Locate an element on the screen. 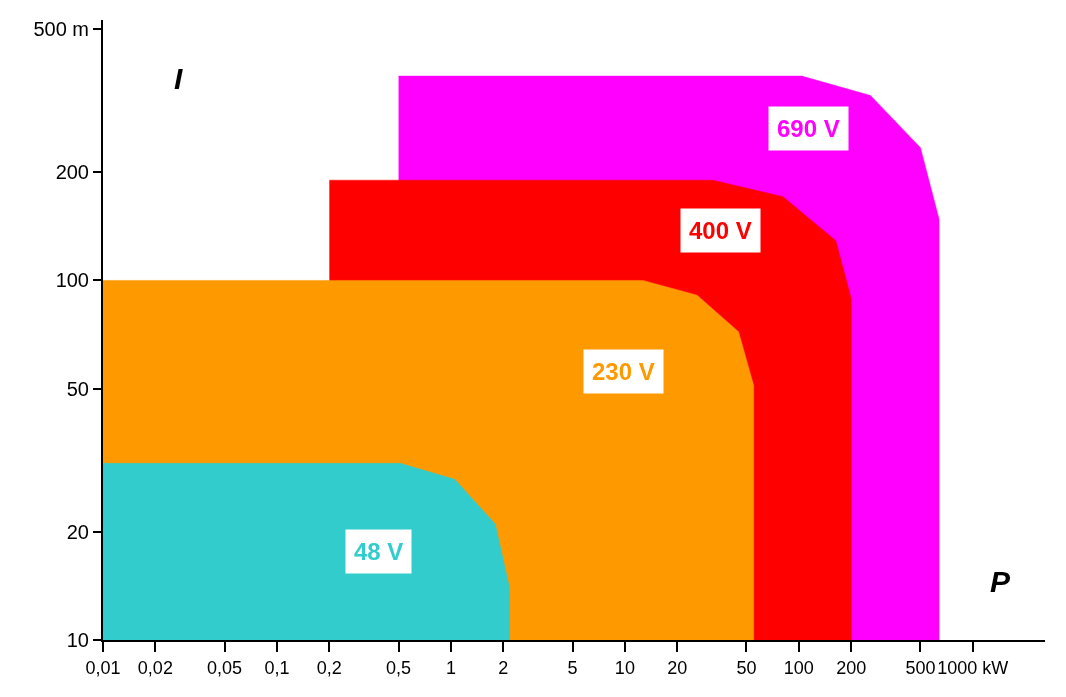 This screenshot has height=697, width=1066. x-tick-label: 50 is located at coordinates (746, 667).